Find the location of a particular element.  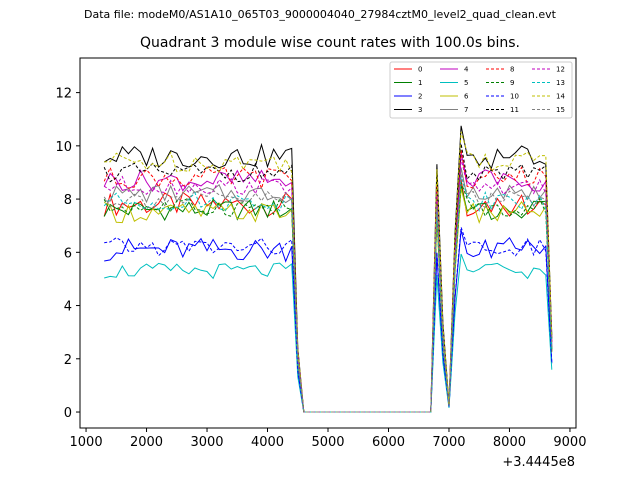

legend-label-9: 9 is located at coordinates (512, 83).